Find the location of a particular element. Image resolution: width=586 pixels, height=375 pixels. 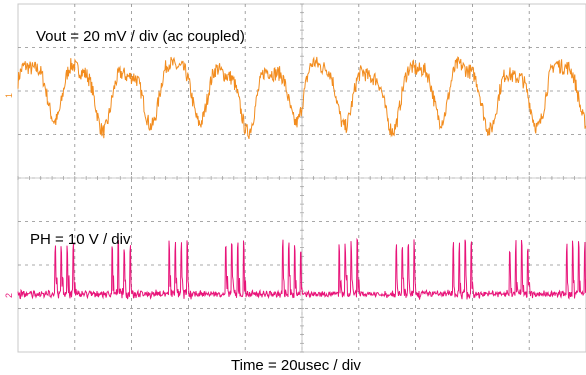

channel-2-marker: 2 is located at coordinates (9, 295).